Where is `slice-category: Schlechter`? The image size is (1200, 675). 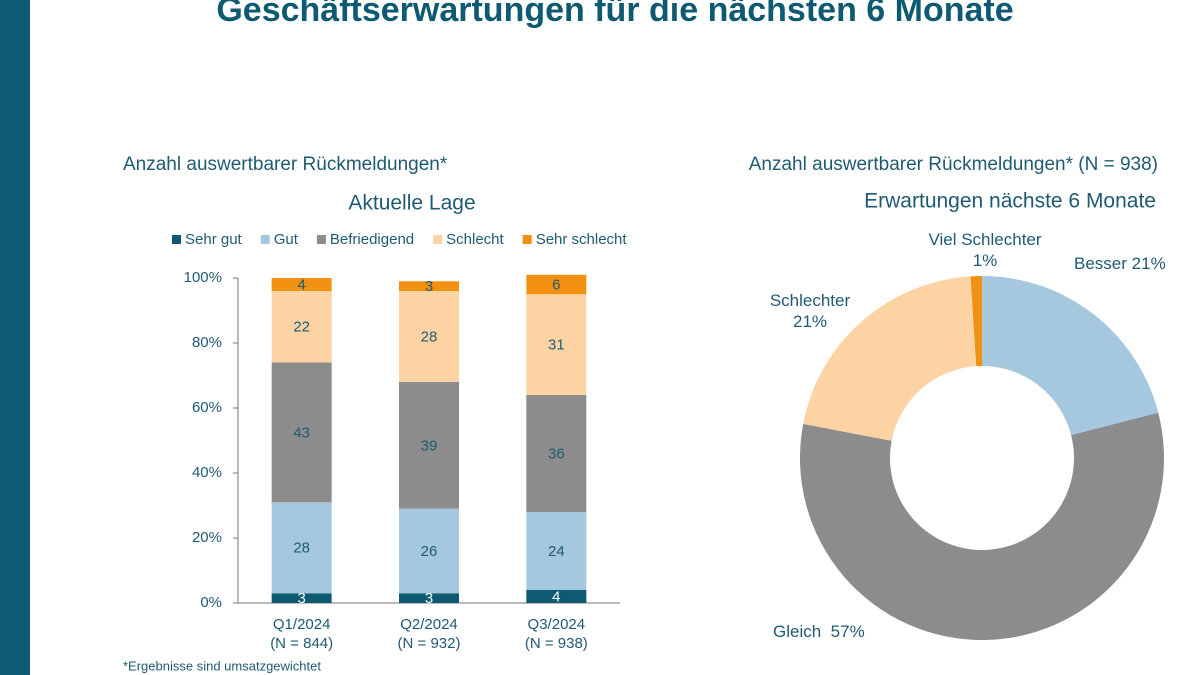
slice-category: Schlechter is located at coordinates (810, 300).